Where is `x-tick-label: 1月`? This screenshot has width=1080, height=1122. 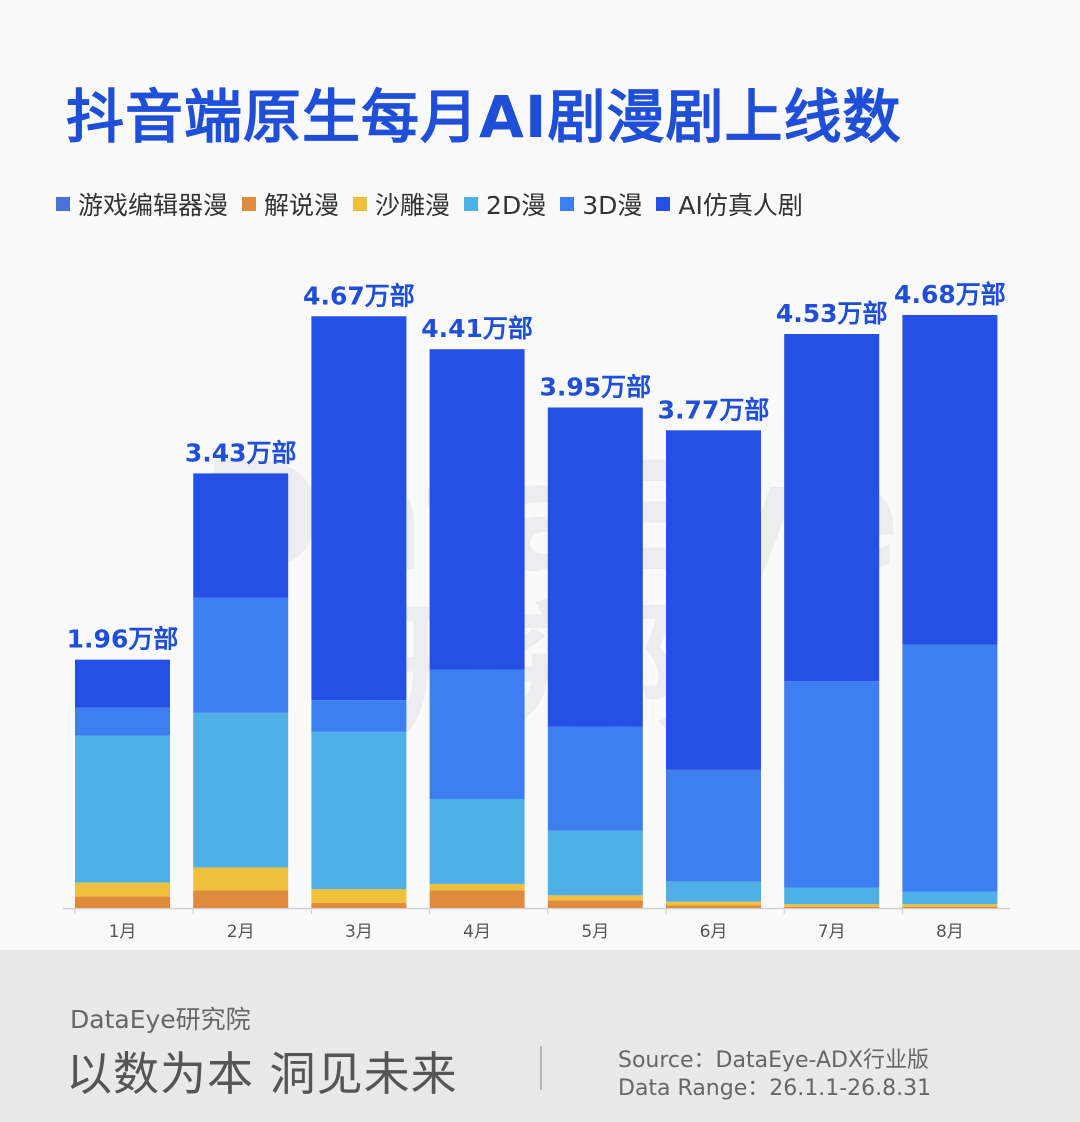 x-tick-label: 1月 is located at coordinates (123, 932).